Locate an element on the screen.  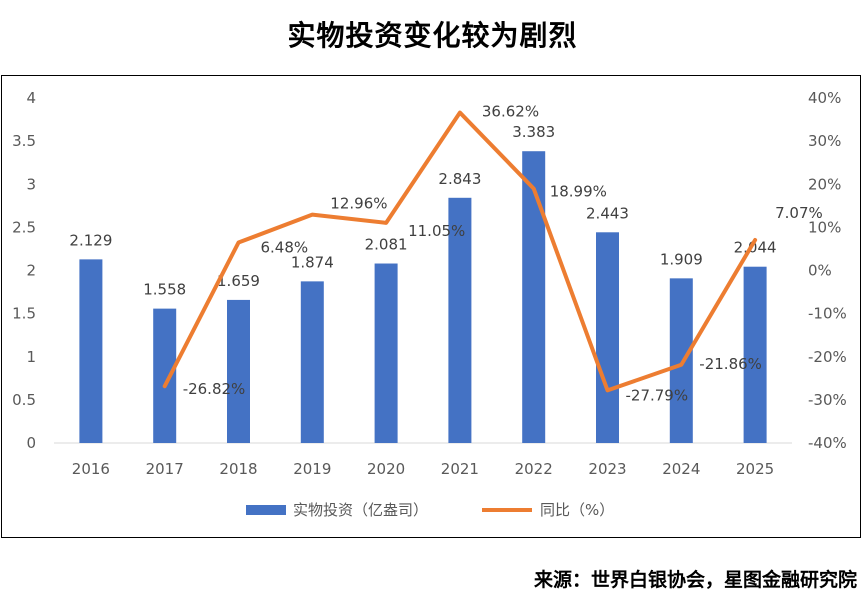
x-tick-label: 2016 is located at coordinates (91, 469).